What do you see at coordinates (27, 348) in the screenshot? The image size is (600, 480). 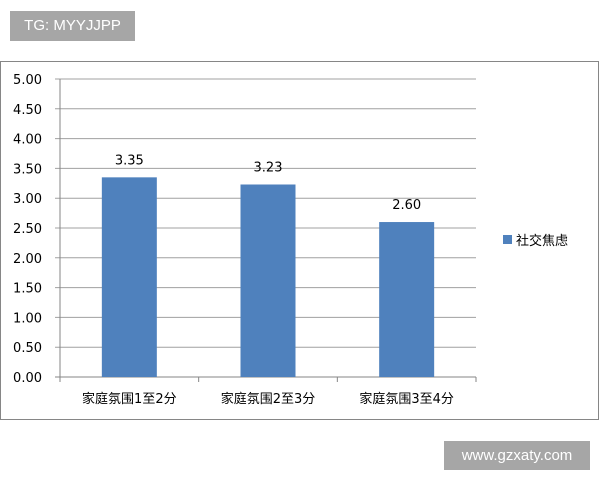 I see `y-tick-label: 0.50` at bounding box center [27, 348].